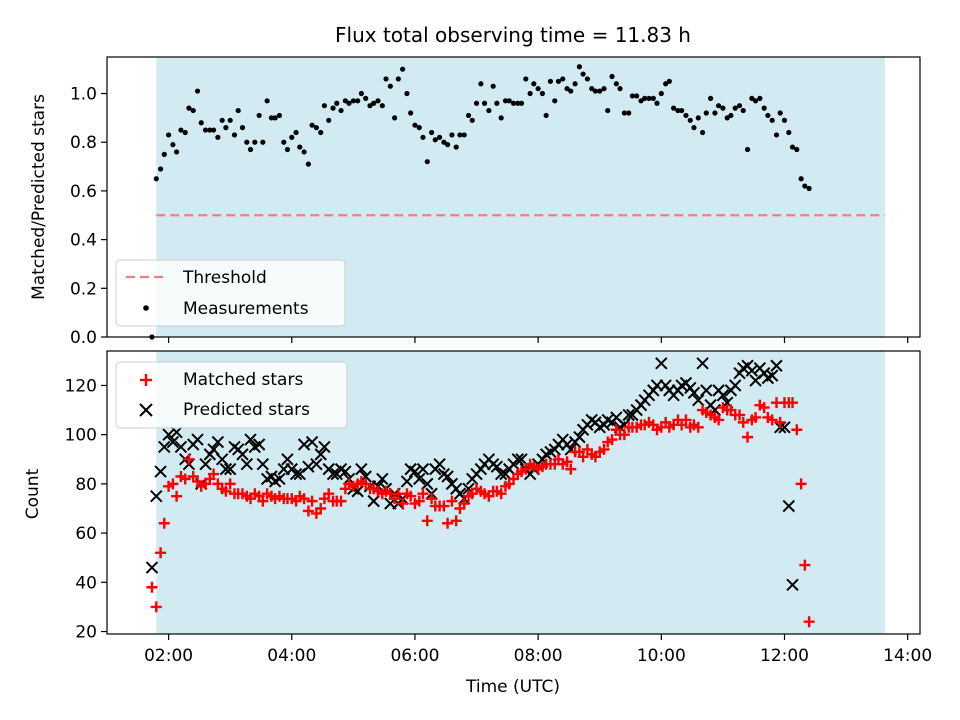 The width and height of the screenshot is (960, 720). Describe the element at coordinates (83, 143) in the screenshot. I see `ratio-y-tick-label: 0.8` at that location.